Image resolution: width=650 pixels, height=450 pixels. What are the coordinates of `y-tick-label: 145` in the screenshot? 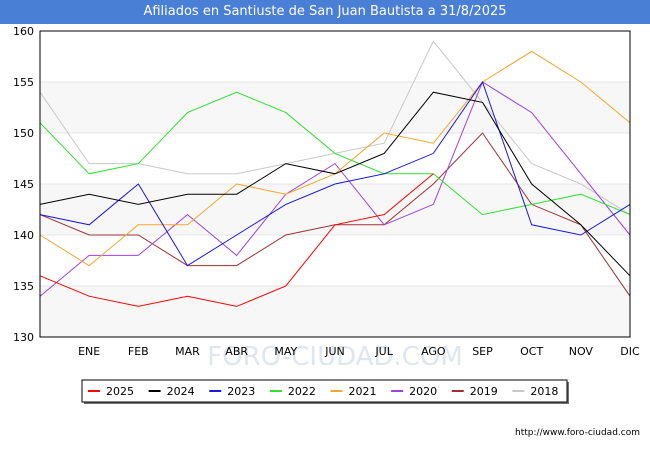 It's located at (23, 184).